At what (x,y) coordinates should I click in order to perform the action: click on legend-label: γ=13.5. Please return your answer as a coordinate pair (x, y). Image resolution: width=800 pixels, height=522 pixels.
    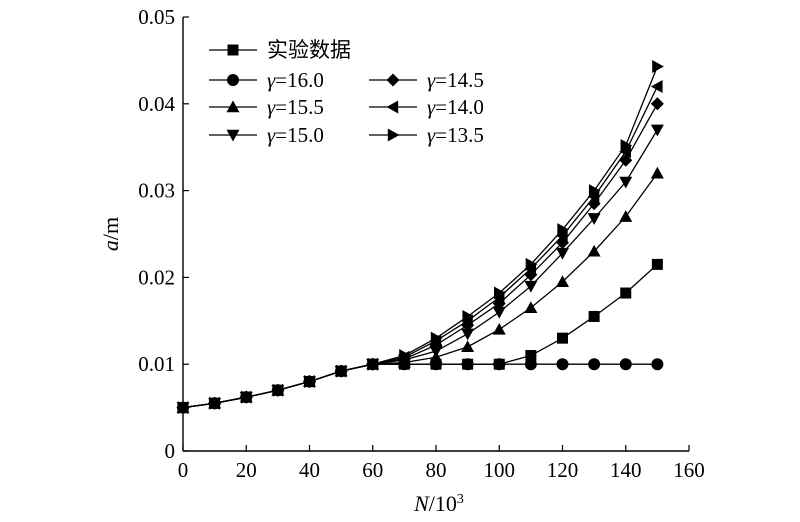
    Looking at the image, I should click on (455, 135).